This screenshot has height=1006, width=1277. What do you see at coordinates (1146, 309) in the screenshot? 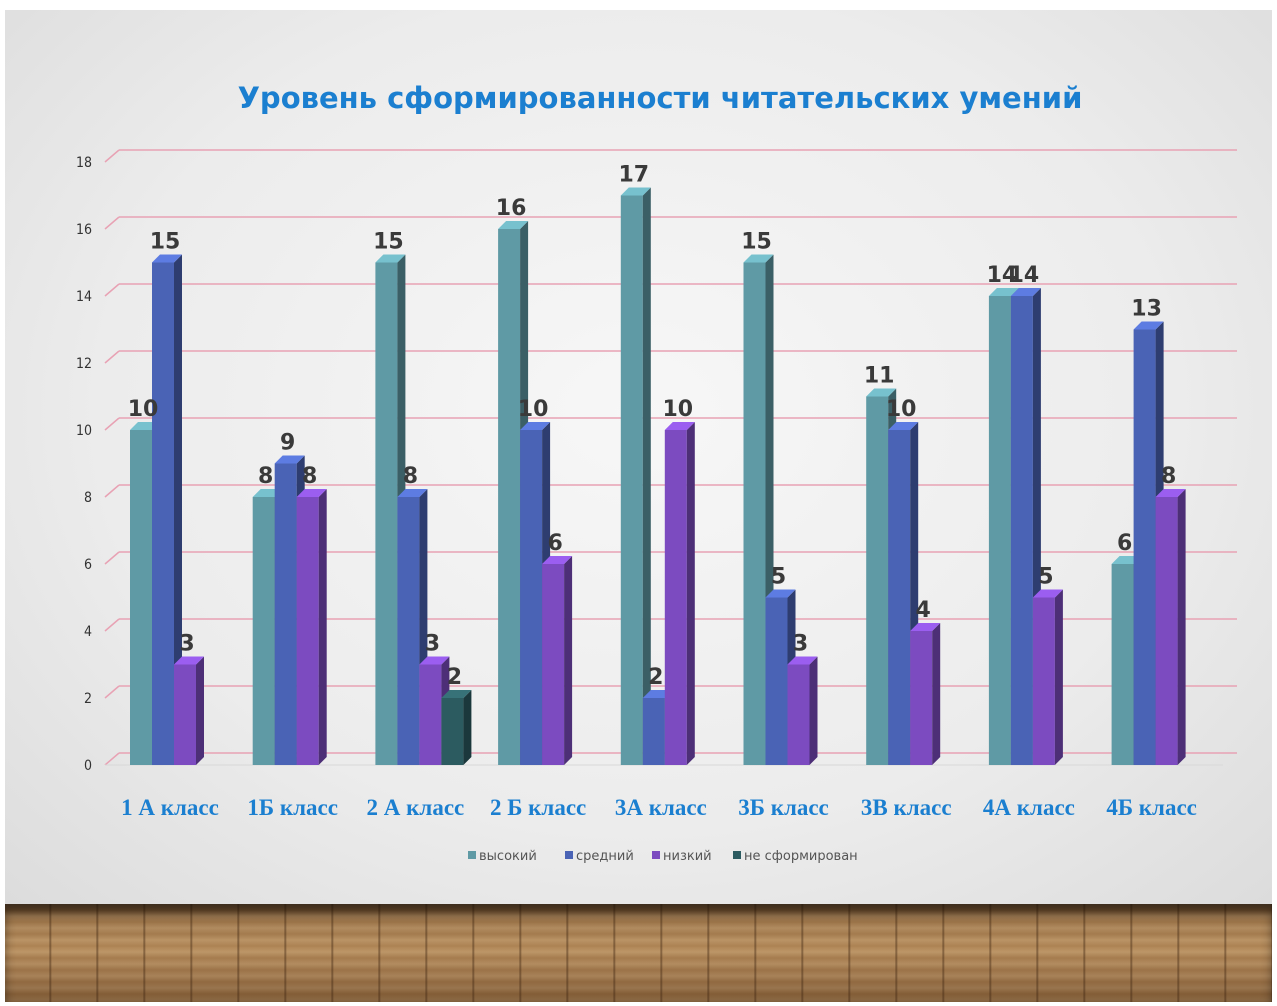
I see `data-label: 13` at bounding box center [1146, 309].